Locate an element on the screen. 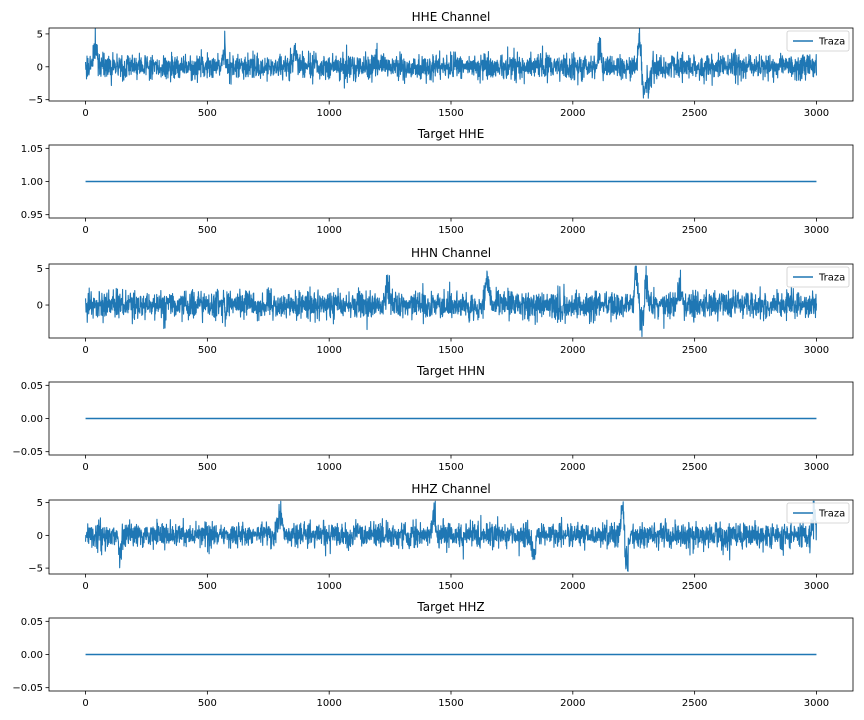 The height and width of the screenshot is (720, 864). subplot-title: HHZ Channel is located at coordinates (450, 489).